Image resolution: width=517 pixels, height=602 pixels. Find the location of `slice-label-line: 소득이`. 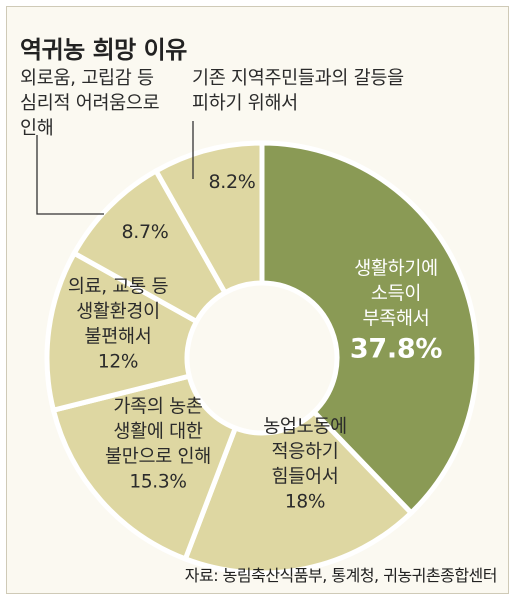

slice-label-line: 소득이 is located at coordinates (396, 294).